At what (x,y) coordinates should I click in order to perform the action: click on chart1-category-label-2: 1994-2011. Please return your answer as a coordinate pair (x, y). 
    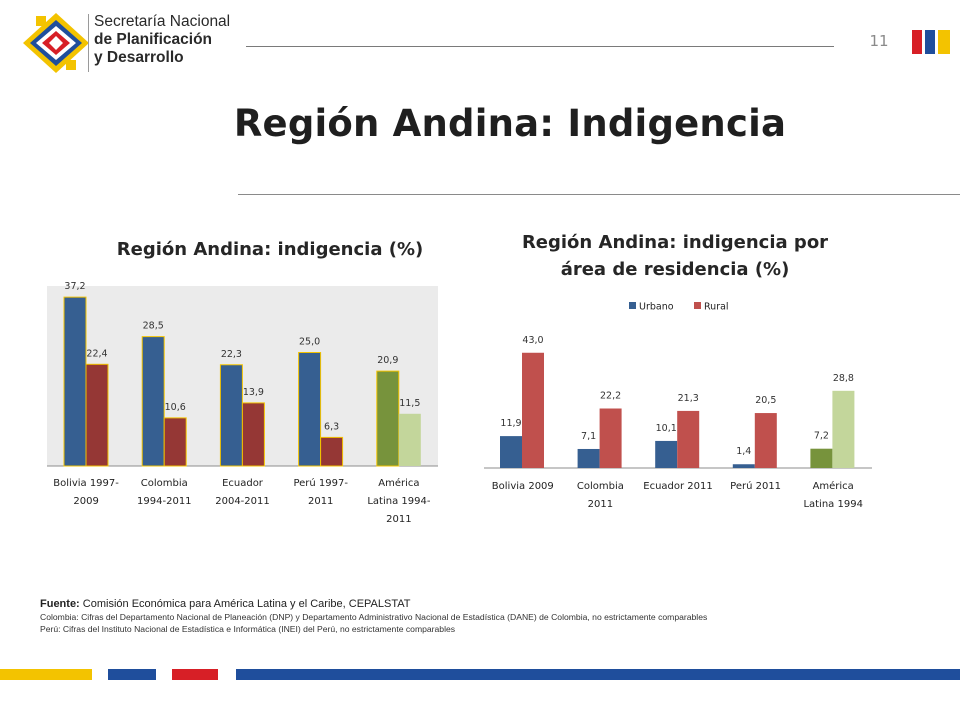
    Looking at the image, I should click on (164, 501).